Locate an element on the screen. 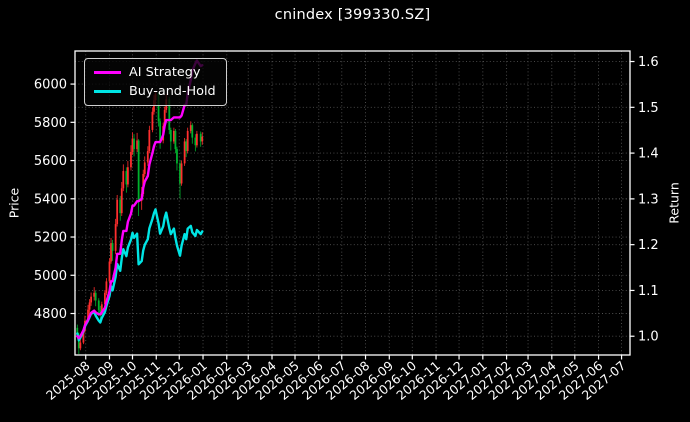 The image size is (690, 422). ai-strategy-line is located at coordinates (140, 199).